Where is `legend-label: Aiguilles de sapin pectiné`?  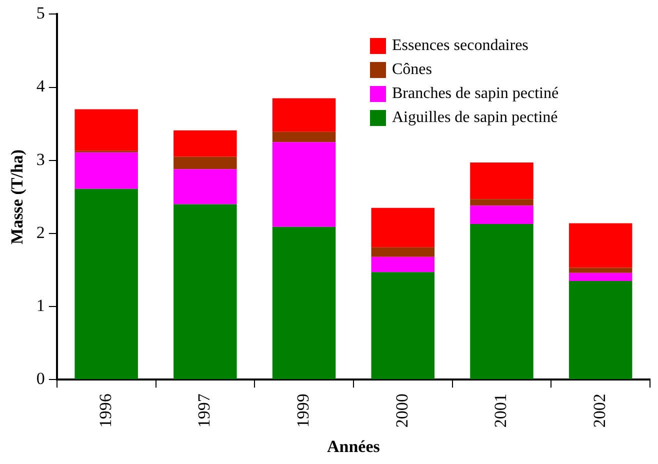
legend-label: Aiguilles de sapin pectiné is located at coordinates (475, 118).